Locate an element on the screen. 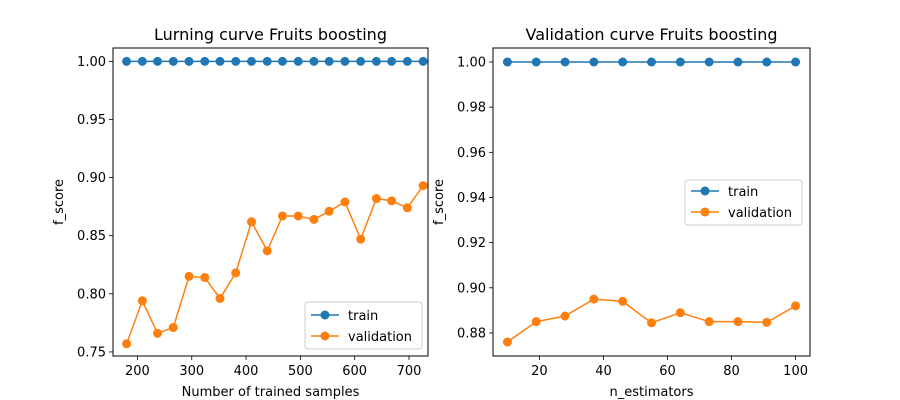 This screenshot has width=900, height=400. y-tick-label: 0.85 is located at coordinates (91, 236).